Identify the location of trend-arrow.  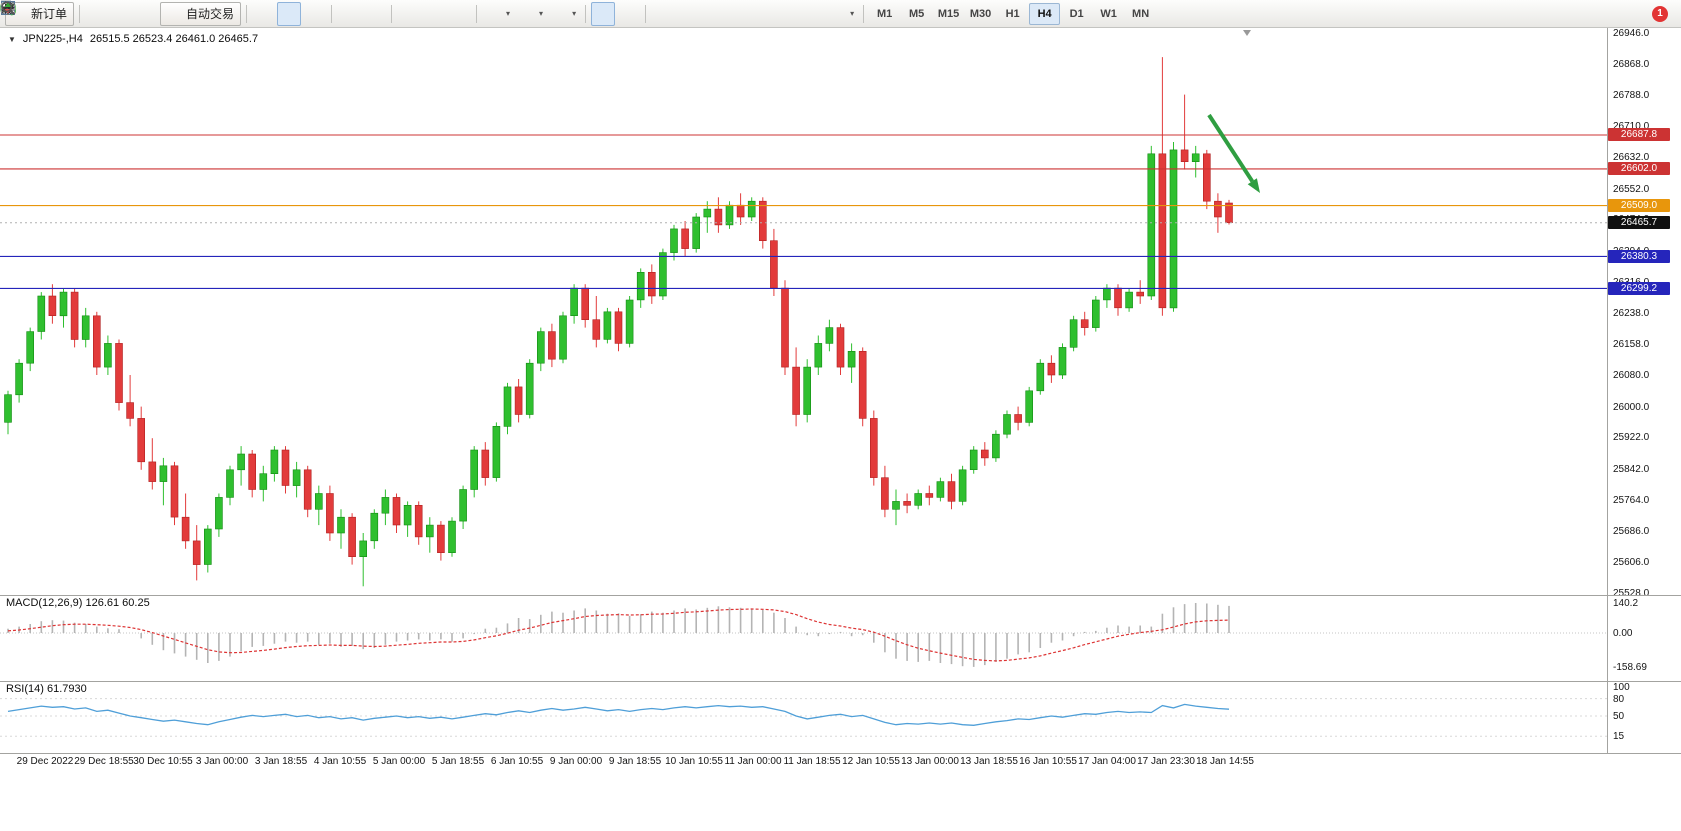
(1230, 148).